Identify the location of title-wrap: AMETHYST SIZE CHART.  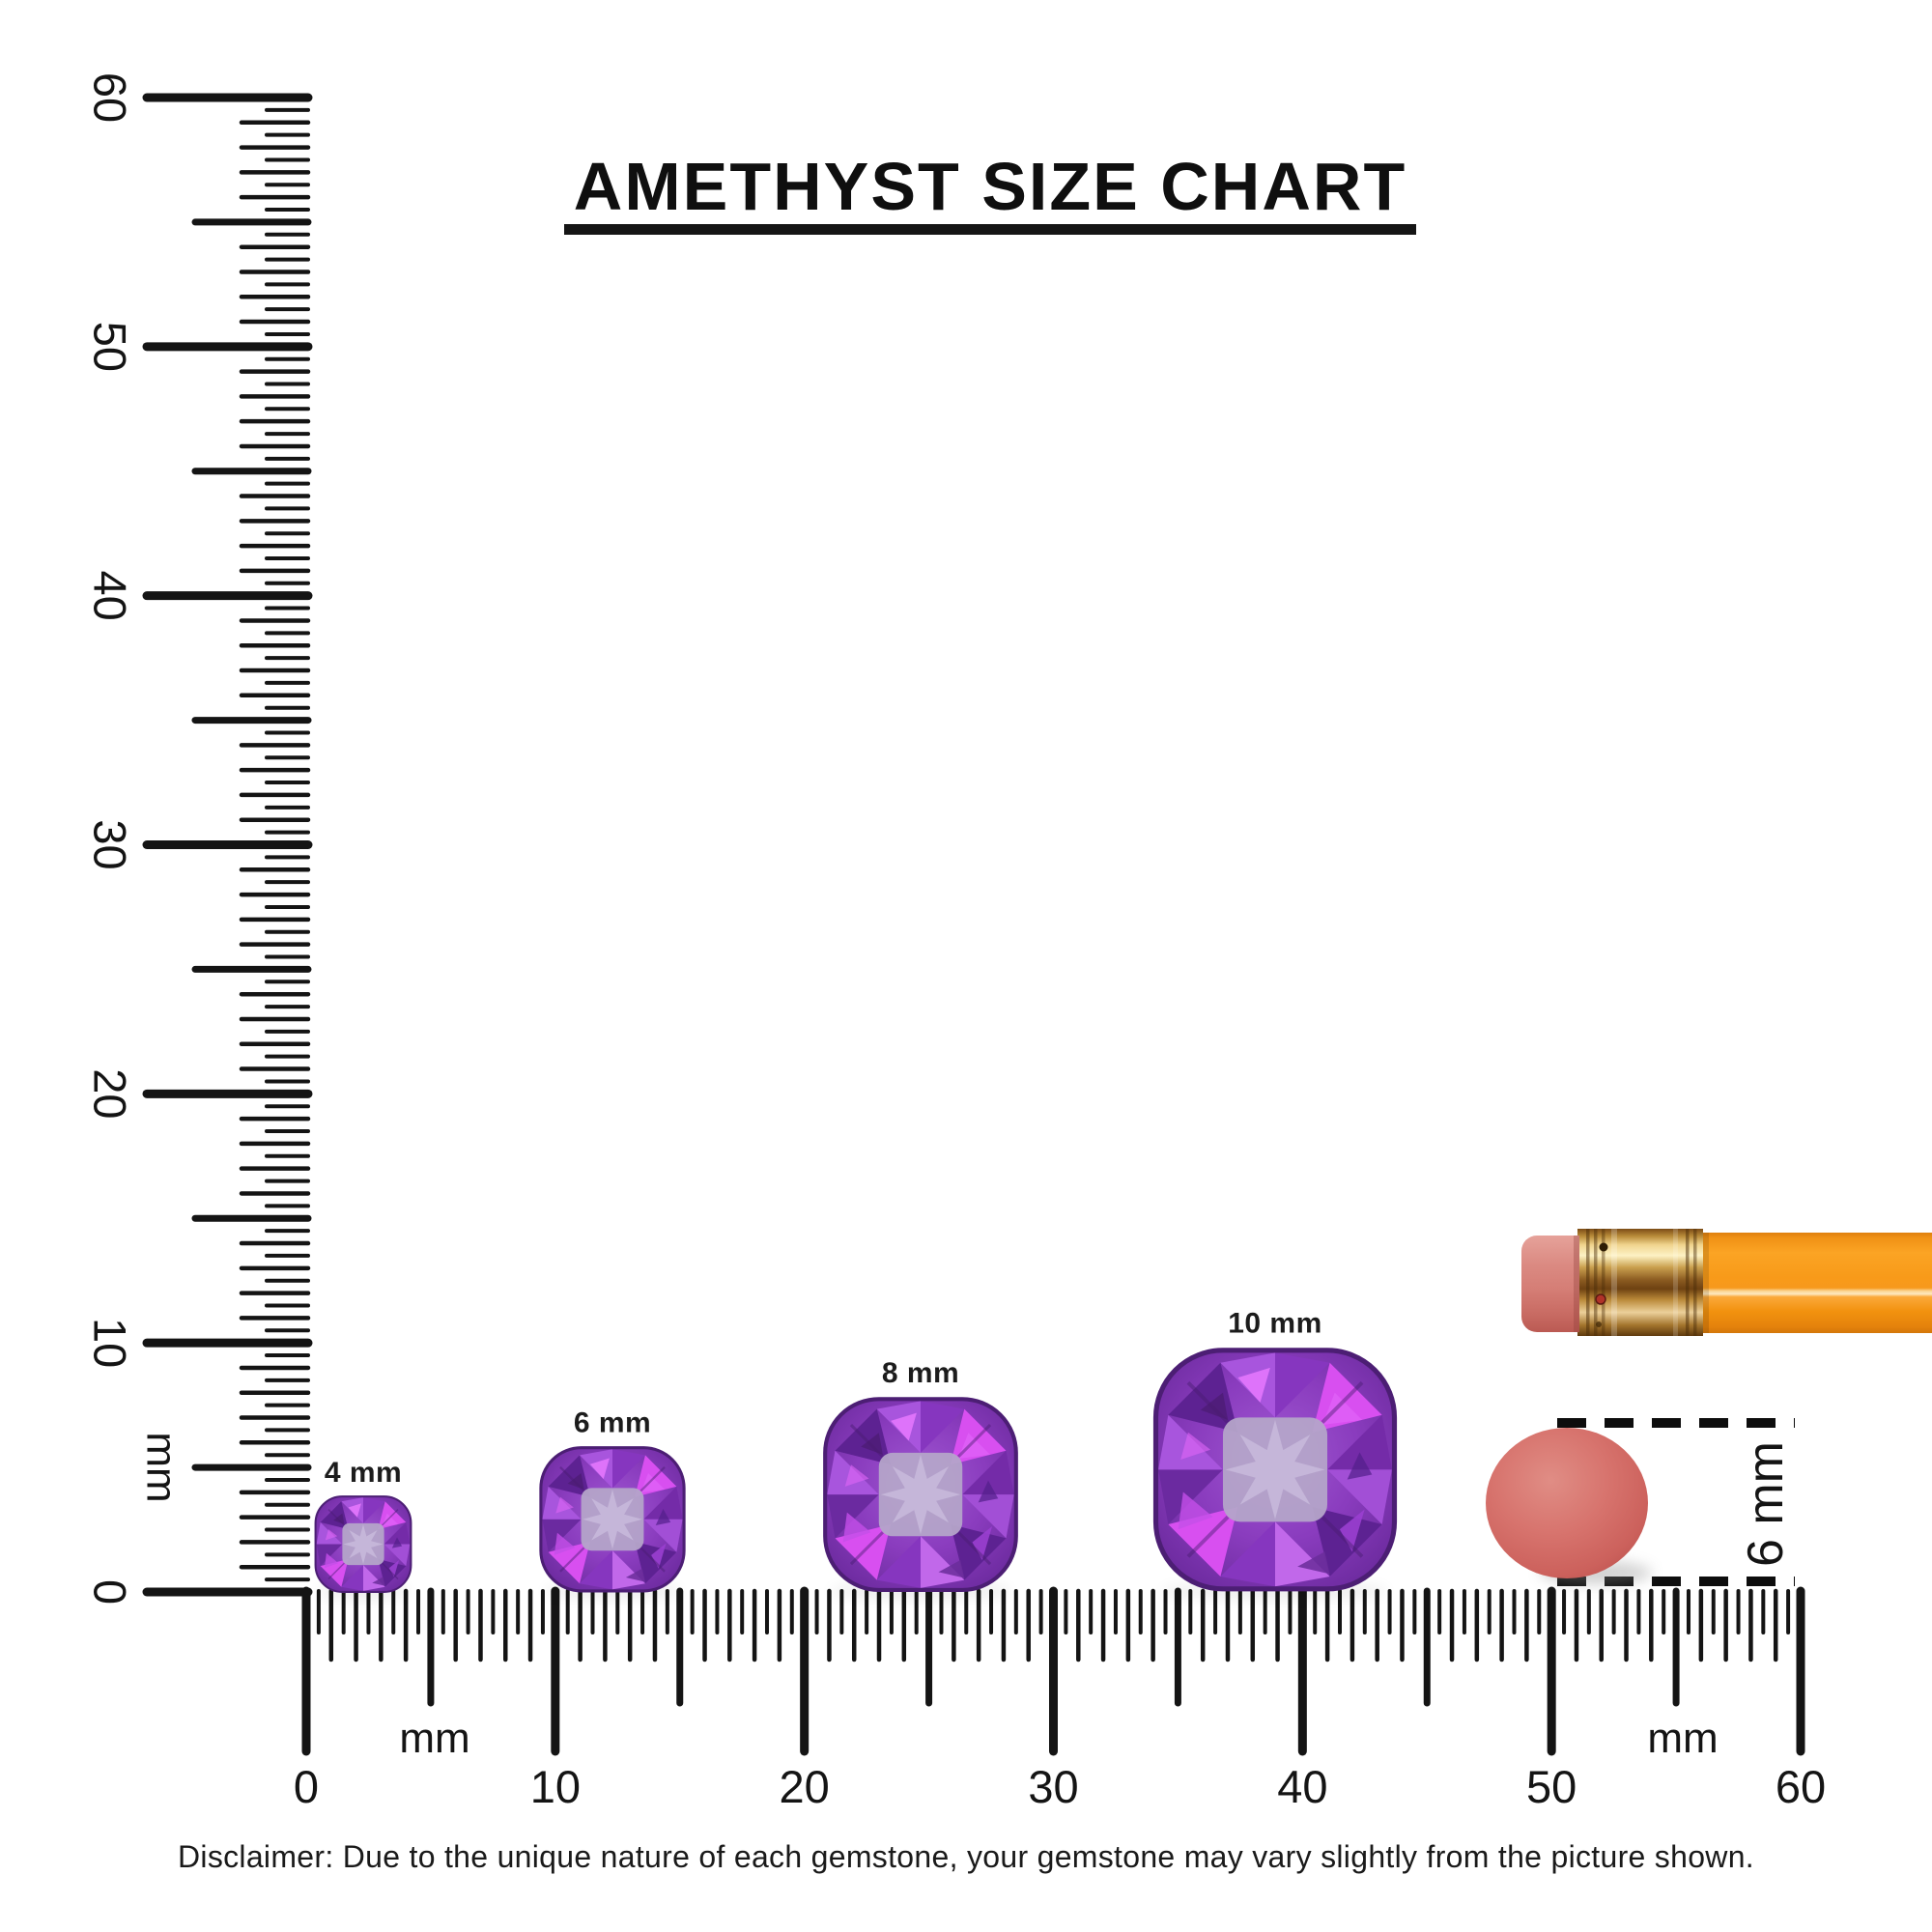
(990, 194).